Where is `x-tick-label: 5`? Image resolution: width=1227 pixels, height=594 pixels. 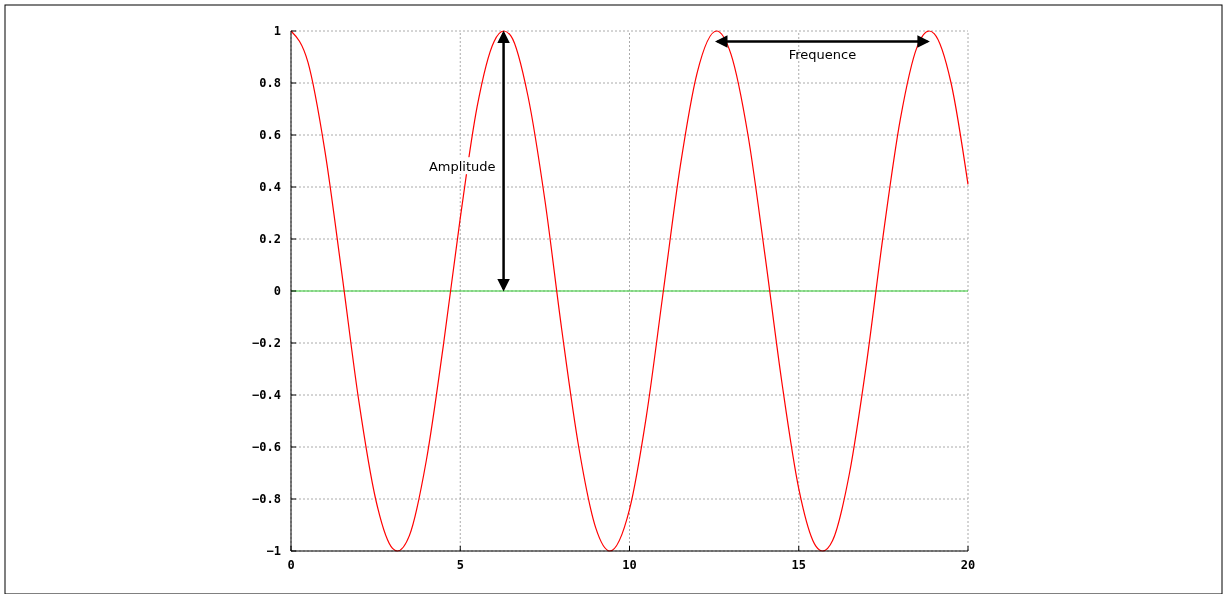
x-tick-label: 5 is located at coordinates (460, 565).